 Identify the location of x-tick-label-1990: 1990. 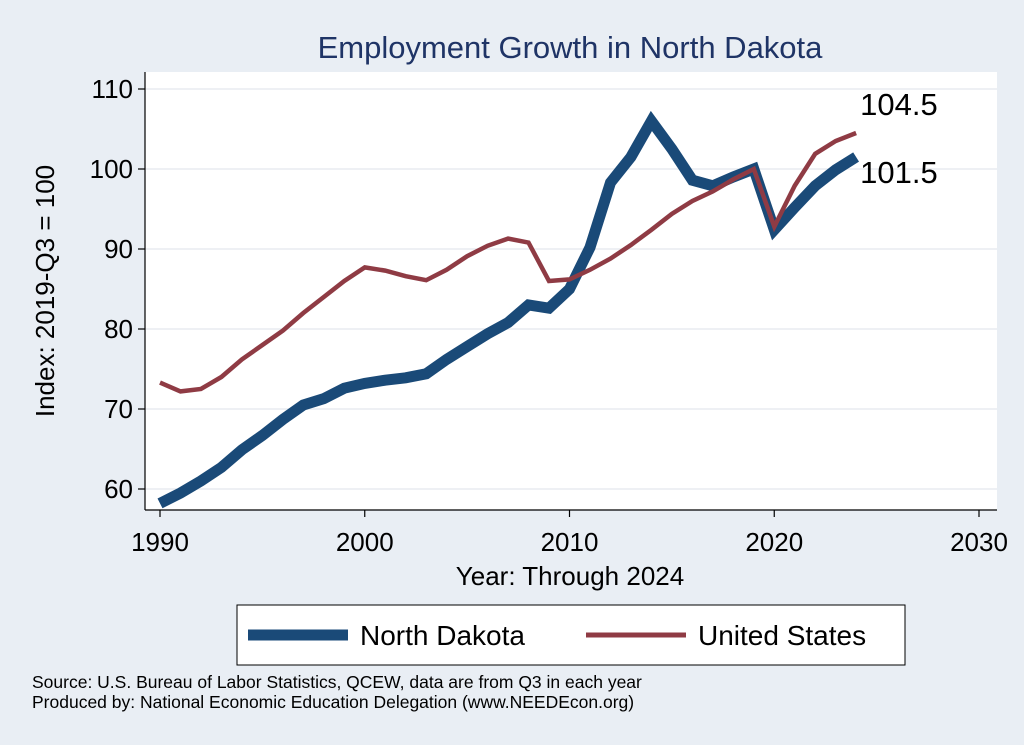
(160, 542).